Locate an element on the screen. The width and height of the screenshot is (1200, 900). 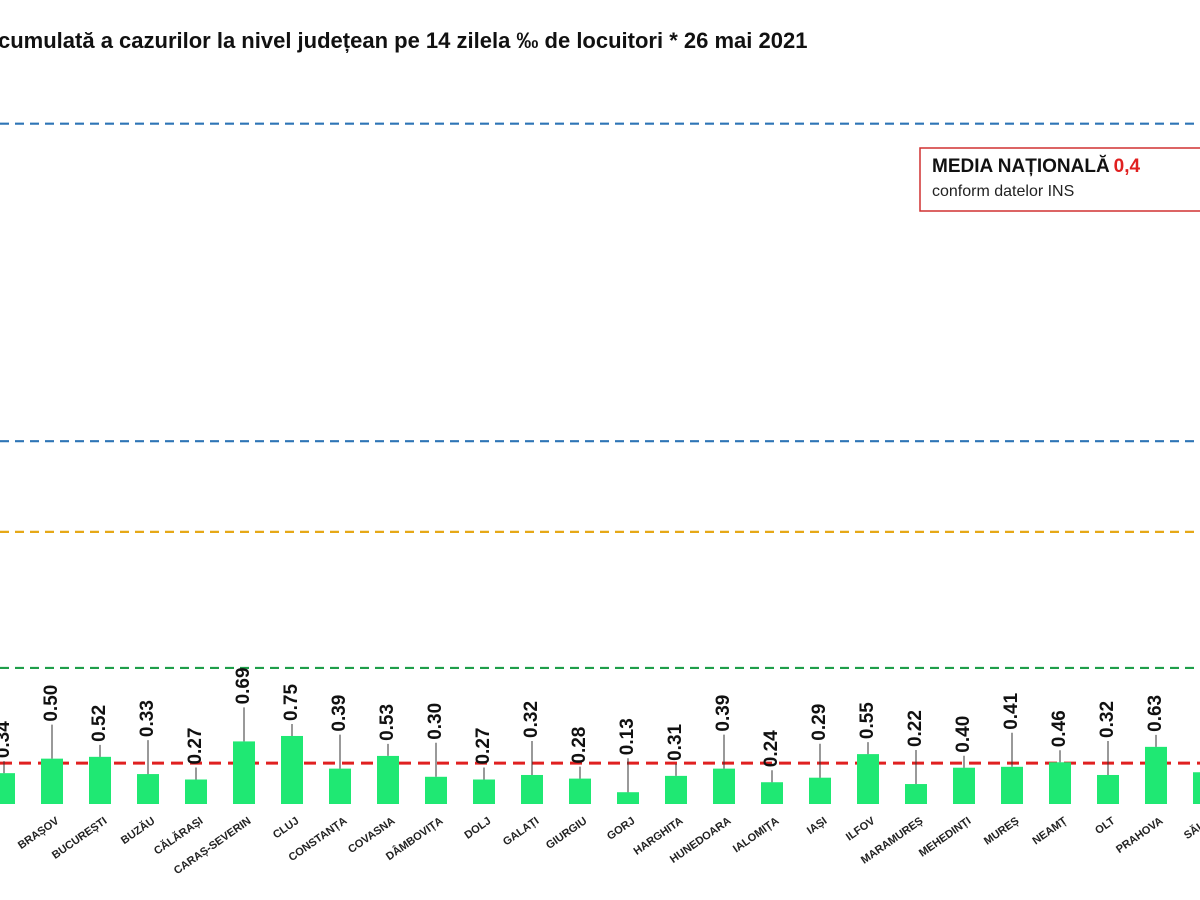
x-tick-label: BUZĂU is located at coordinates (137, 830).